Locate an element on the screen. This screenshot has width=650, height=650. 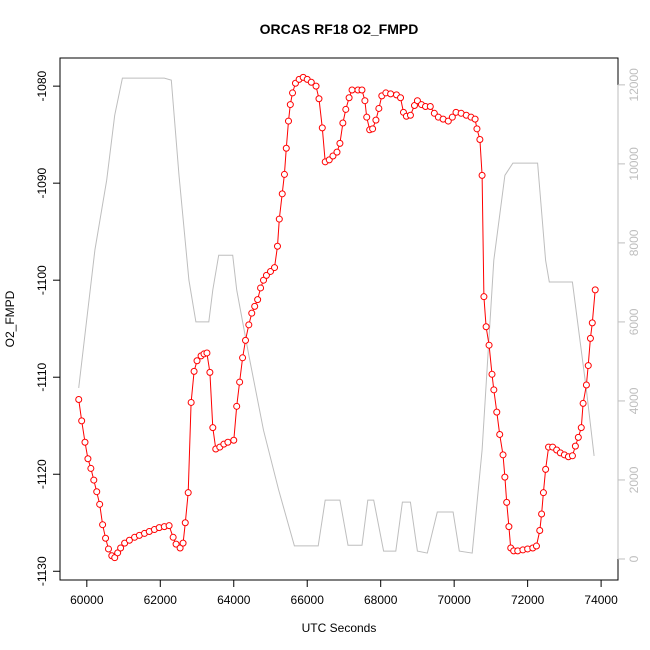
x-tick-label: 68000 is located at coordinates (381, 600).